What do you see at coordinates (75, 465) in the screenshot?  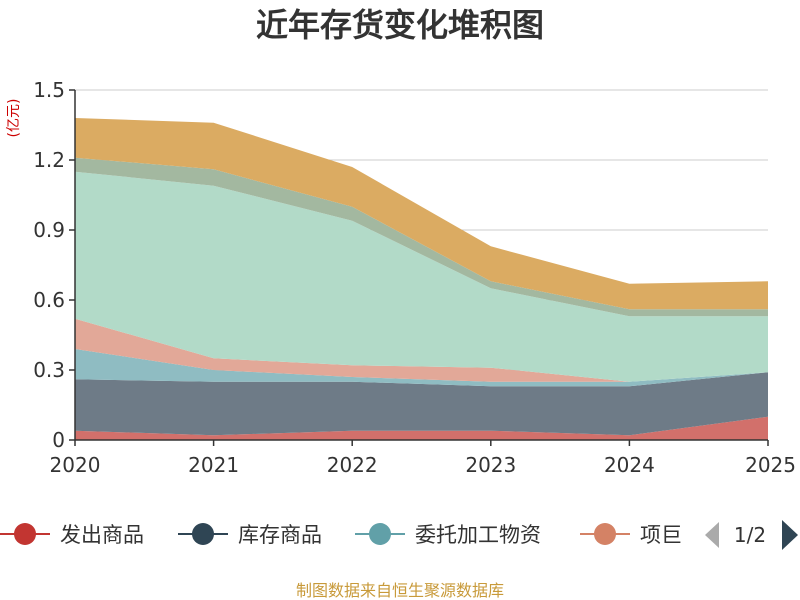 I see `x-tick-label: 2020` at bounding box center [75, 465].